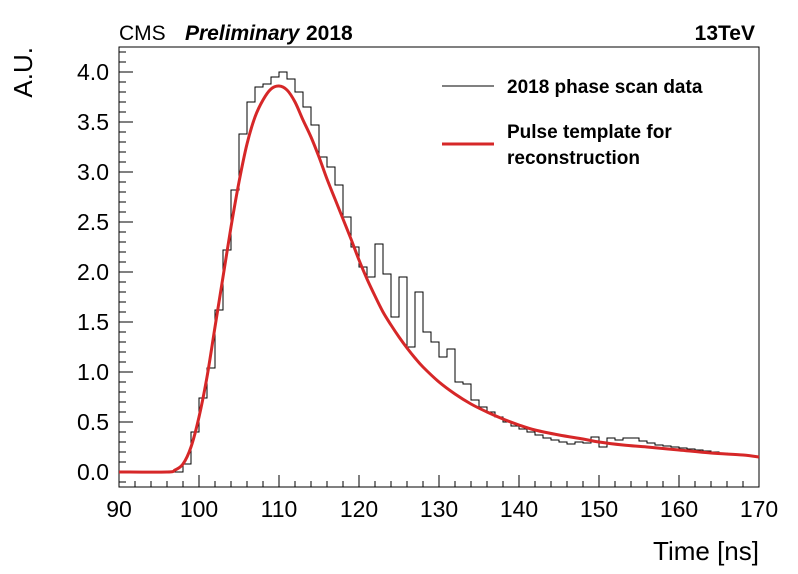  What do you see at coordinates (93, 222) in the screenshot?
I see `y-tick-label: 2.5` at bounding box center [93, 222].